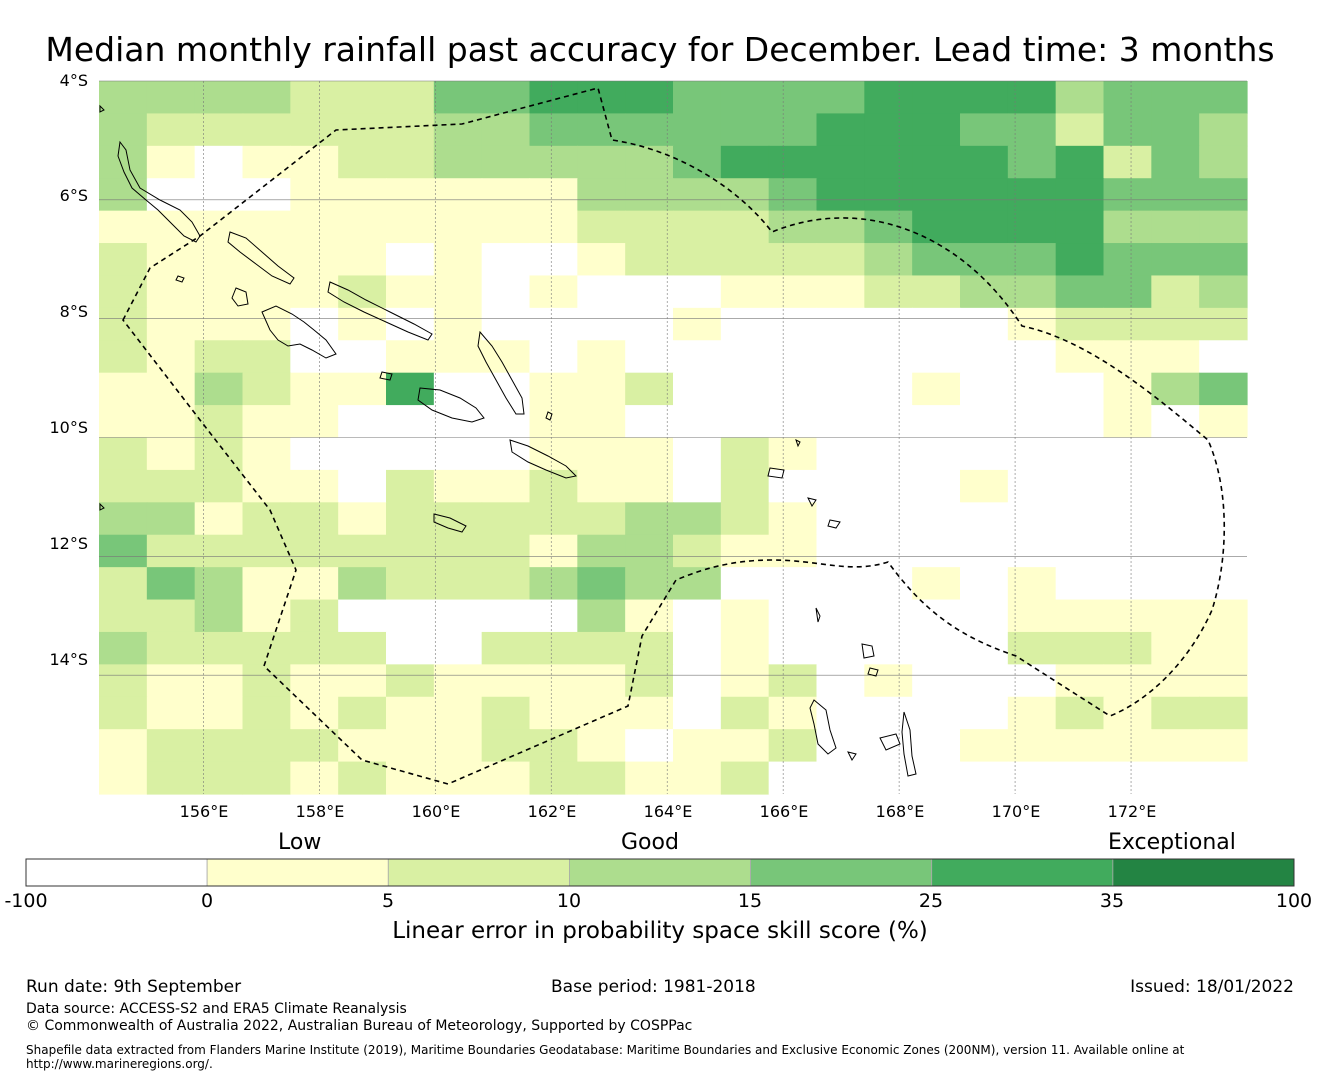 Image resolution: width=1320 pixels, height=1080 pixels. Describe the element at coordinates (26, 901) in the screenshot. I see `colorbar-tick: -100` at that location.